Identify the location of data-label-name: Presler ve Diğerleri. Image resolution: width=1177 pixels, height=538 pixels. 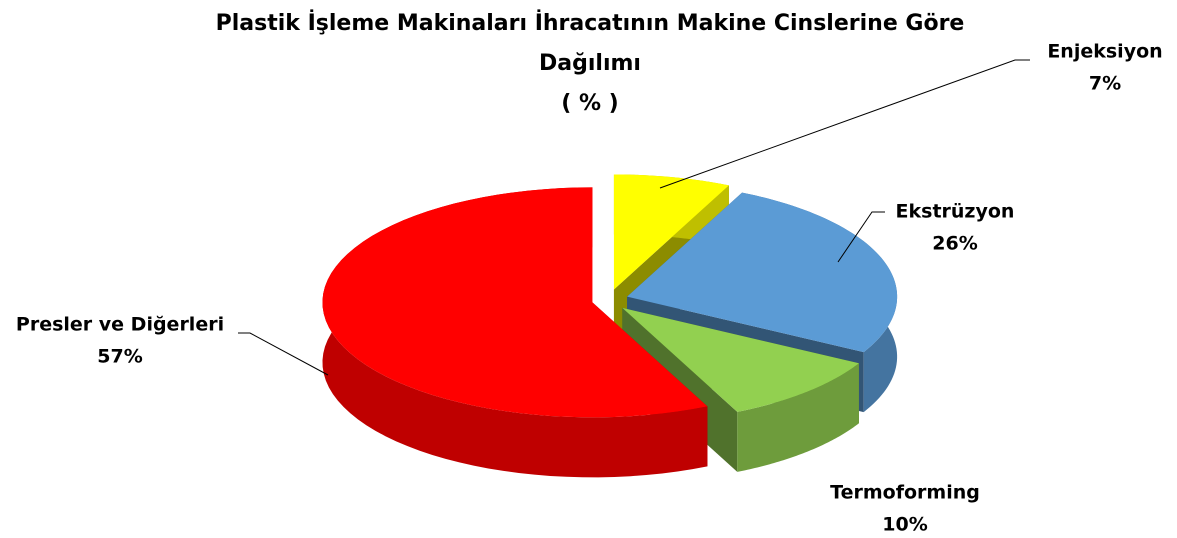
(120, 325).